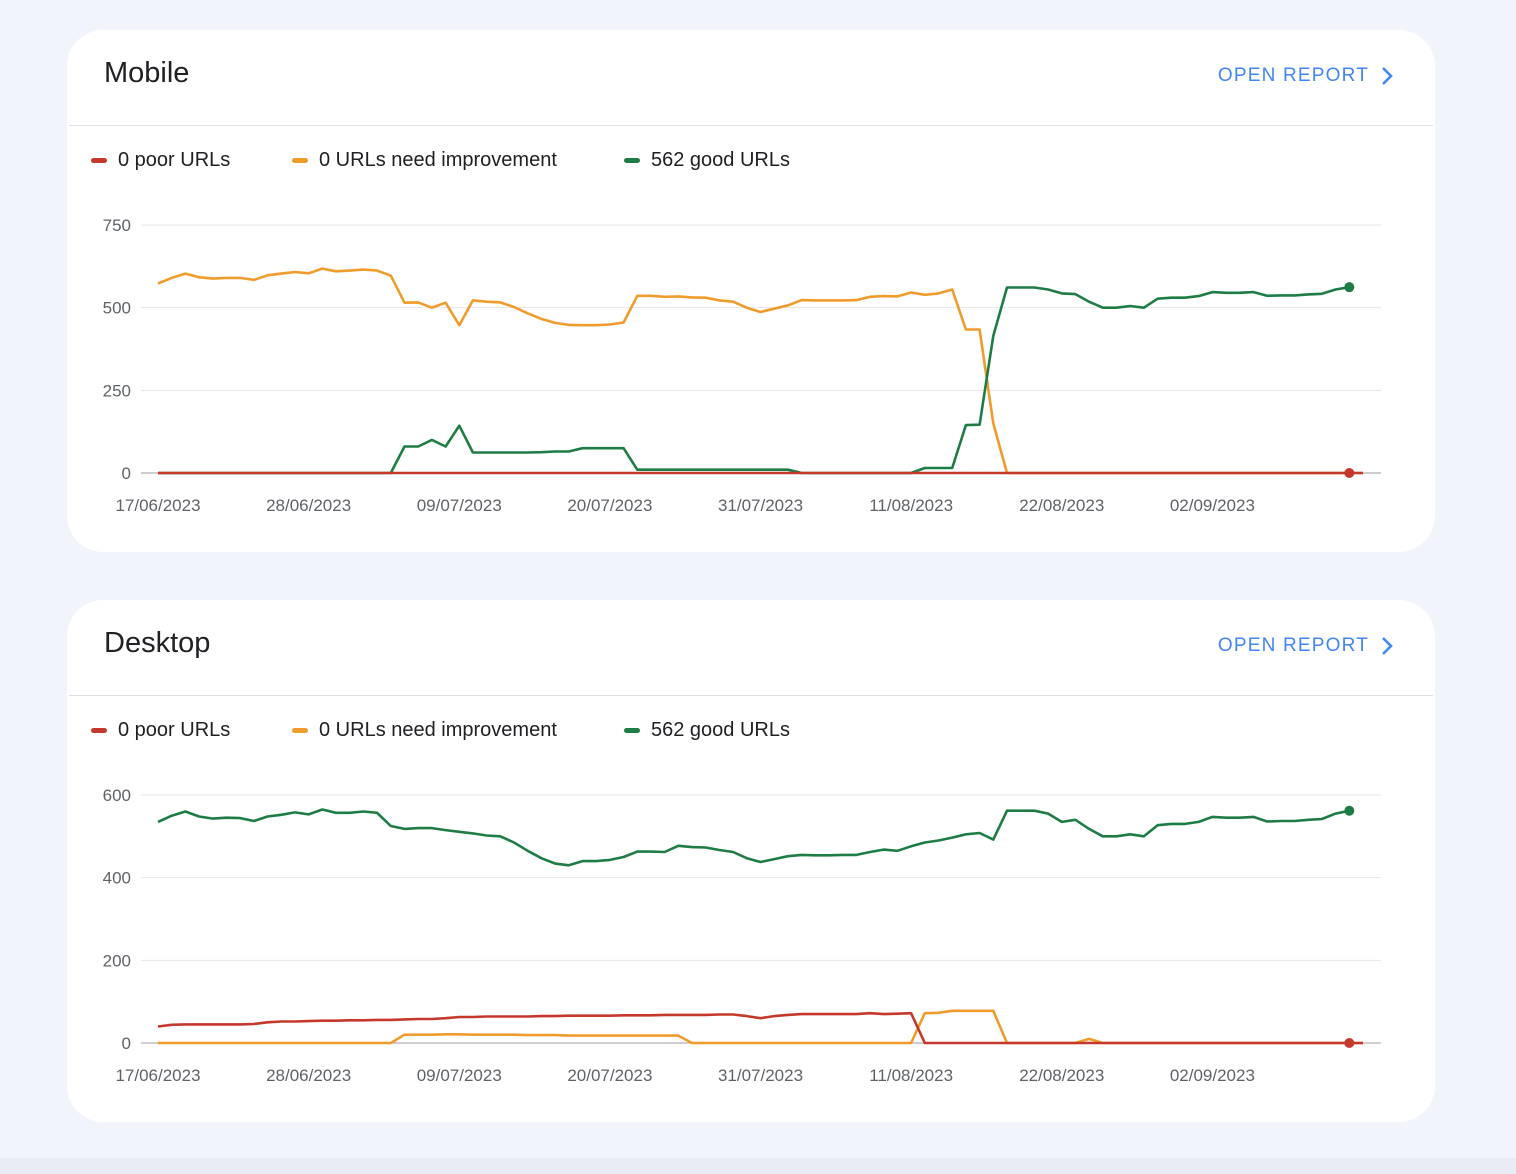 This screenshot has width=1516, height=1174. What do you see at coordinates (157, 643) in the screenshot?
I see `card-title-desktop: Desktop` at bounding box center [157, 643].